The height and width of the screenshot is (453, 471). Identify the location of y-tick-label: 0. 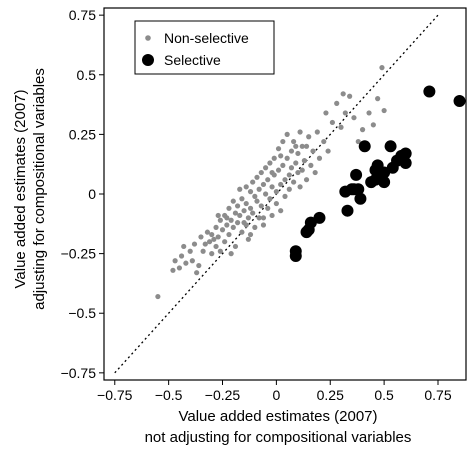
(92, 194).